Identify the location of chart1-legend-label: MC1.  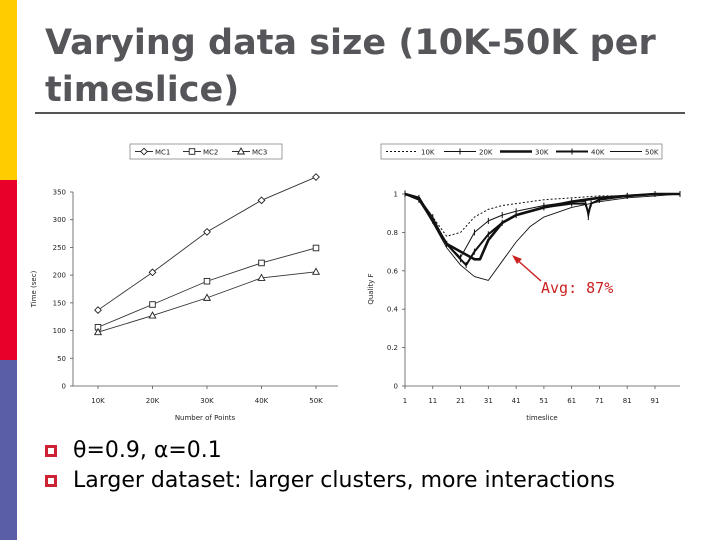
(162, 153).